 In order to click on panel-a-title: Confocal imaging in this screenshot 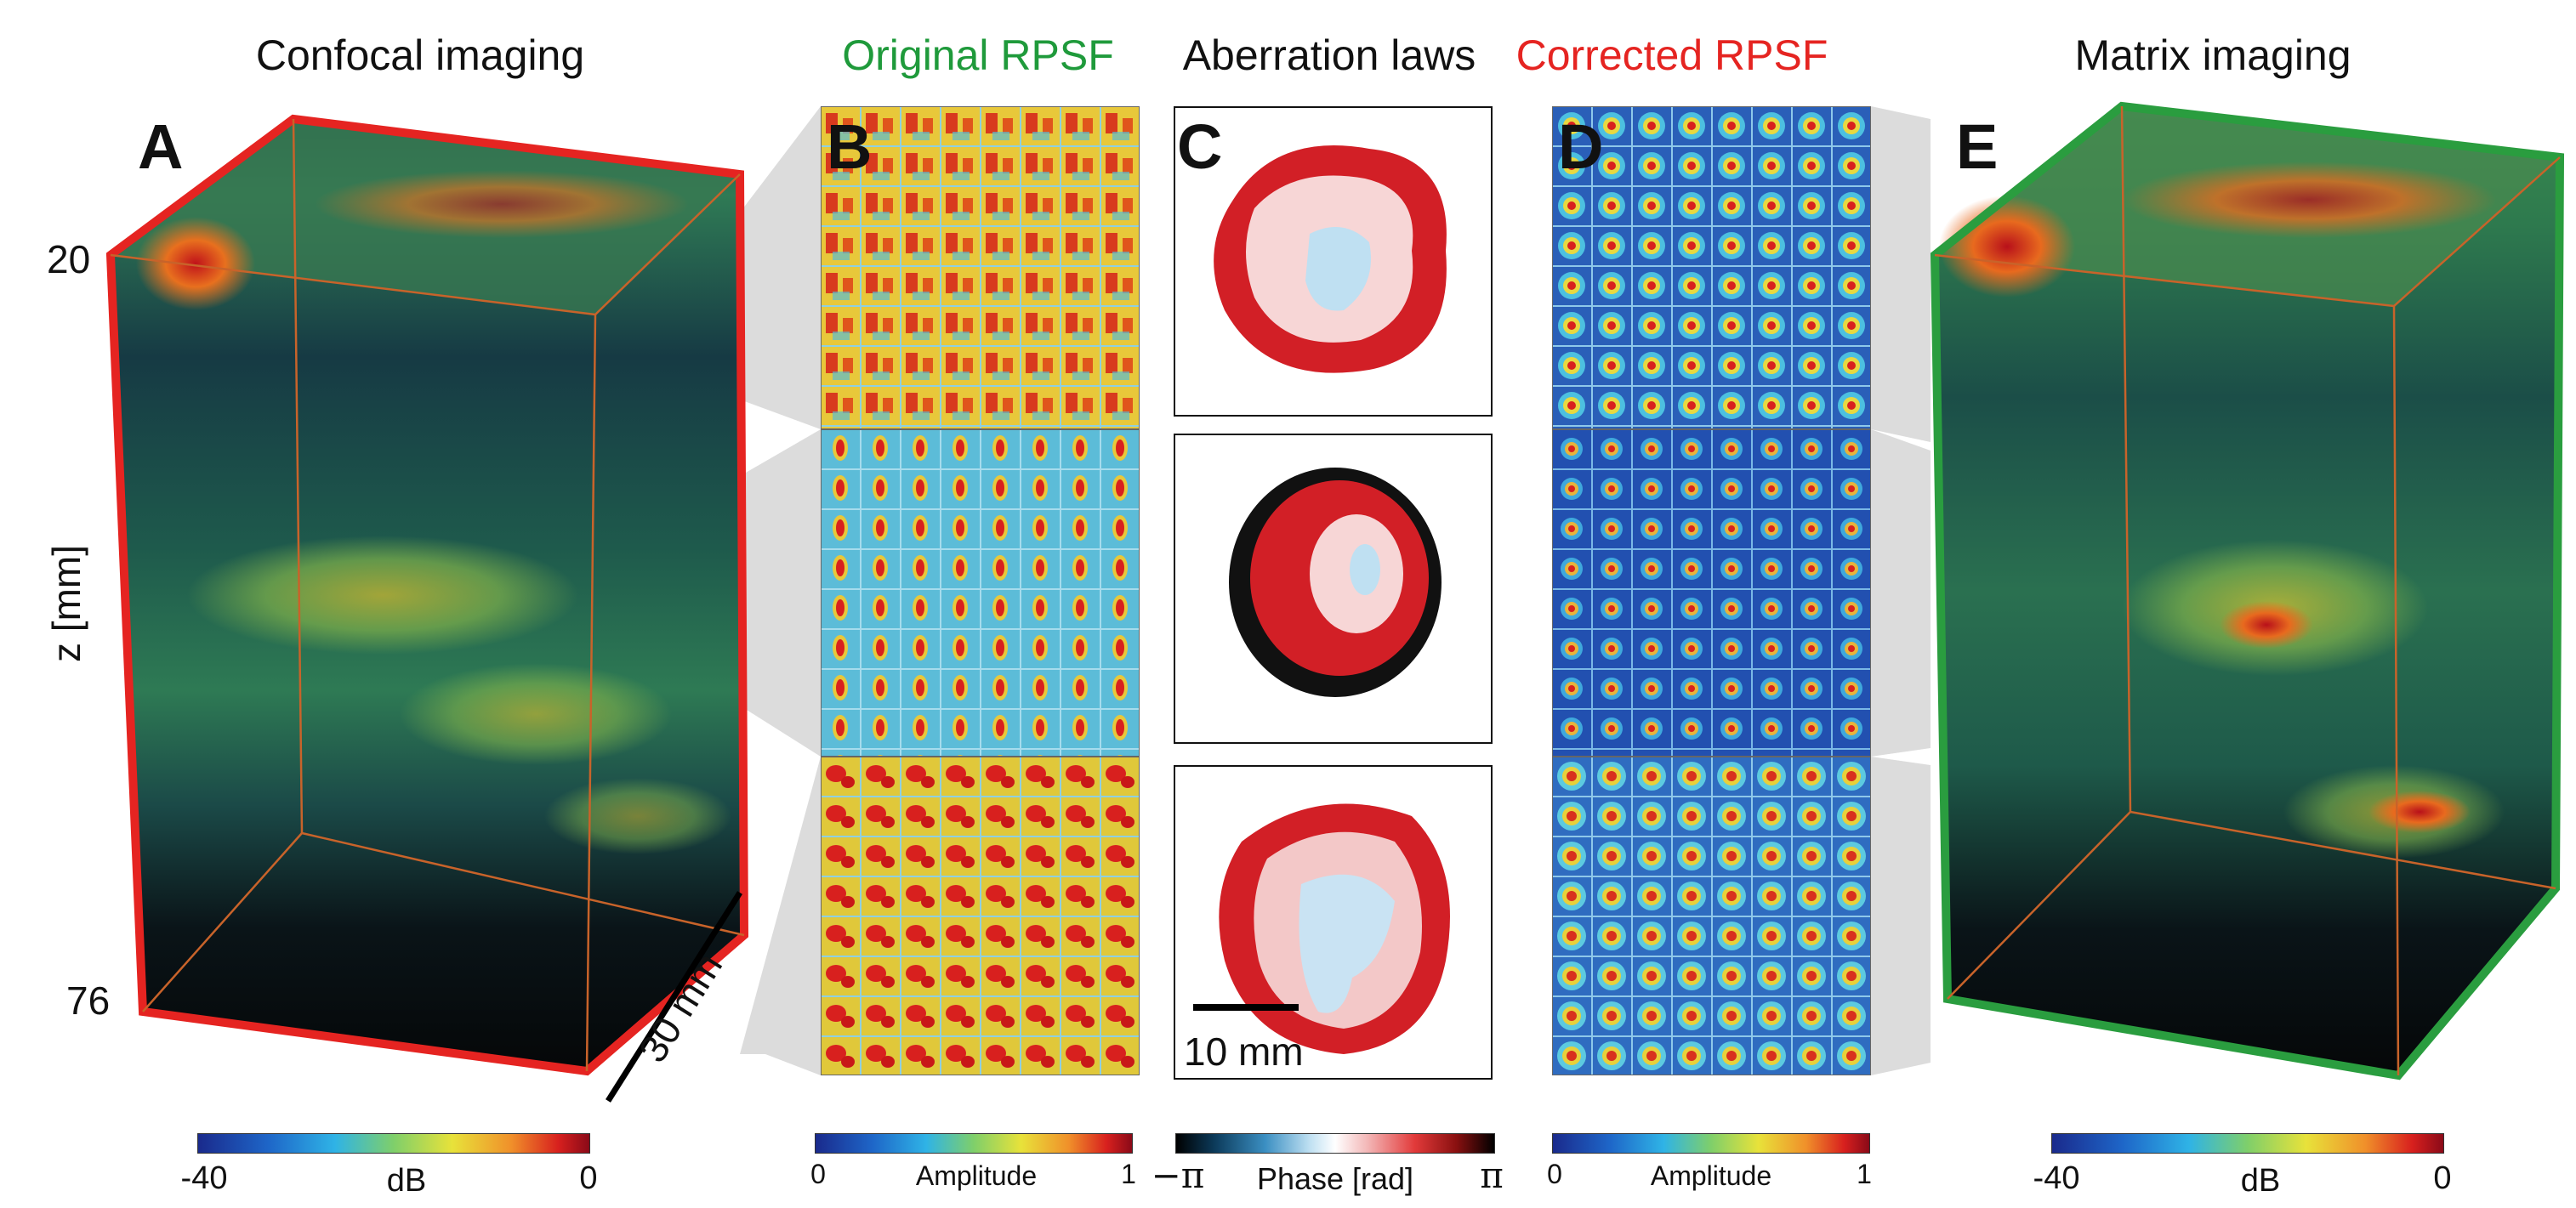, I will do `click(420, 55)`.